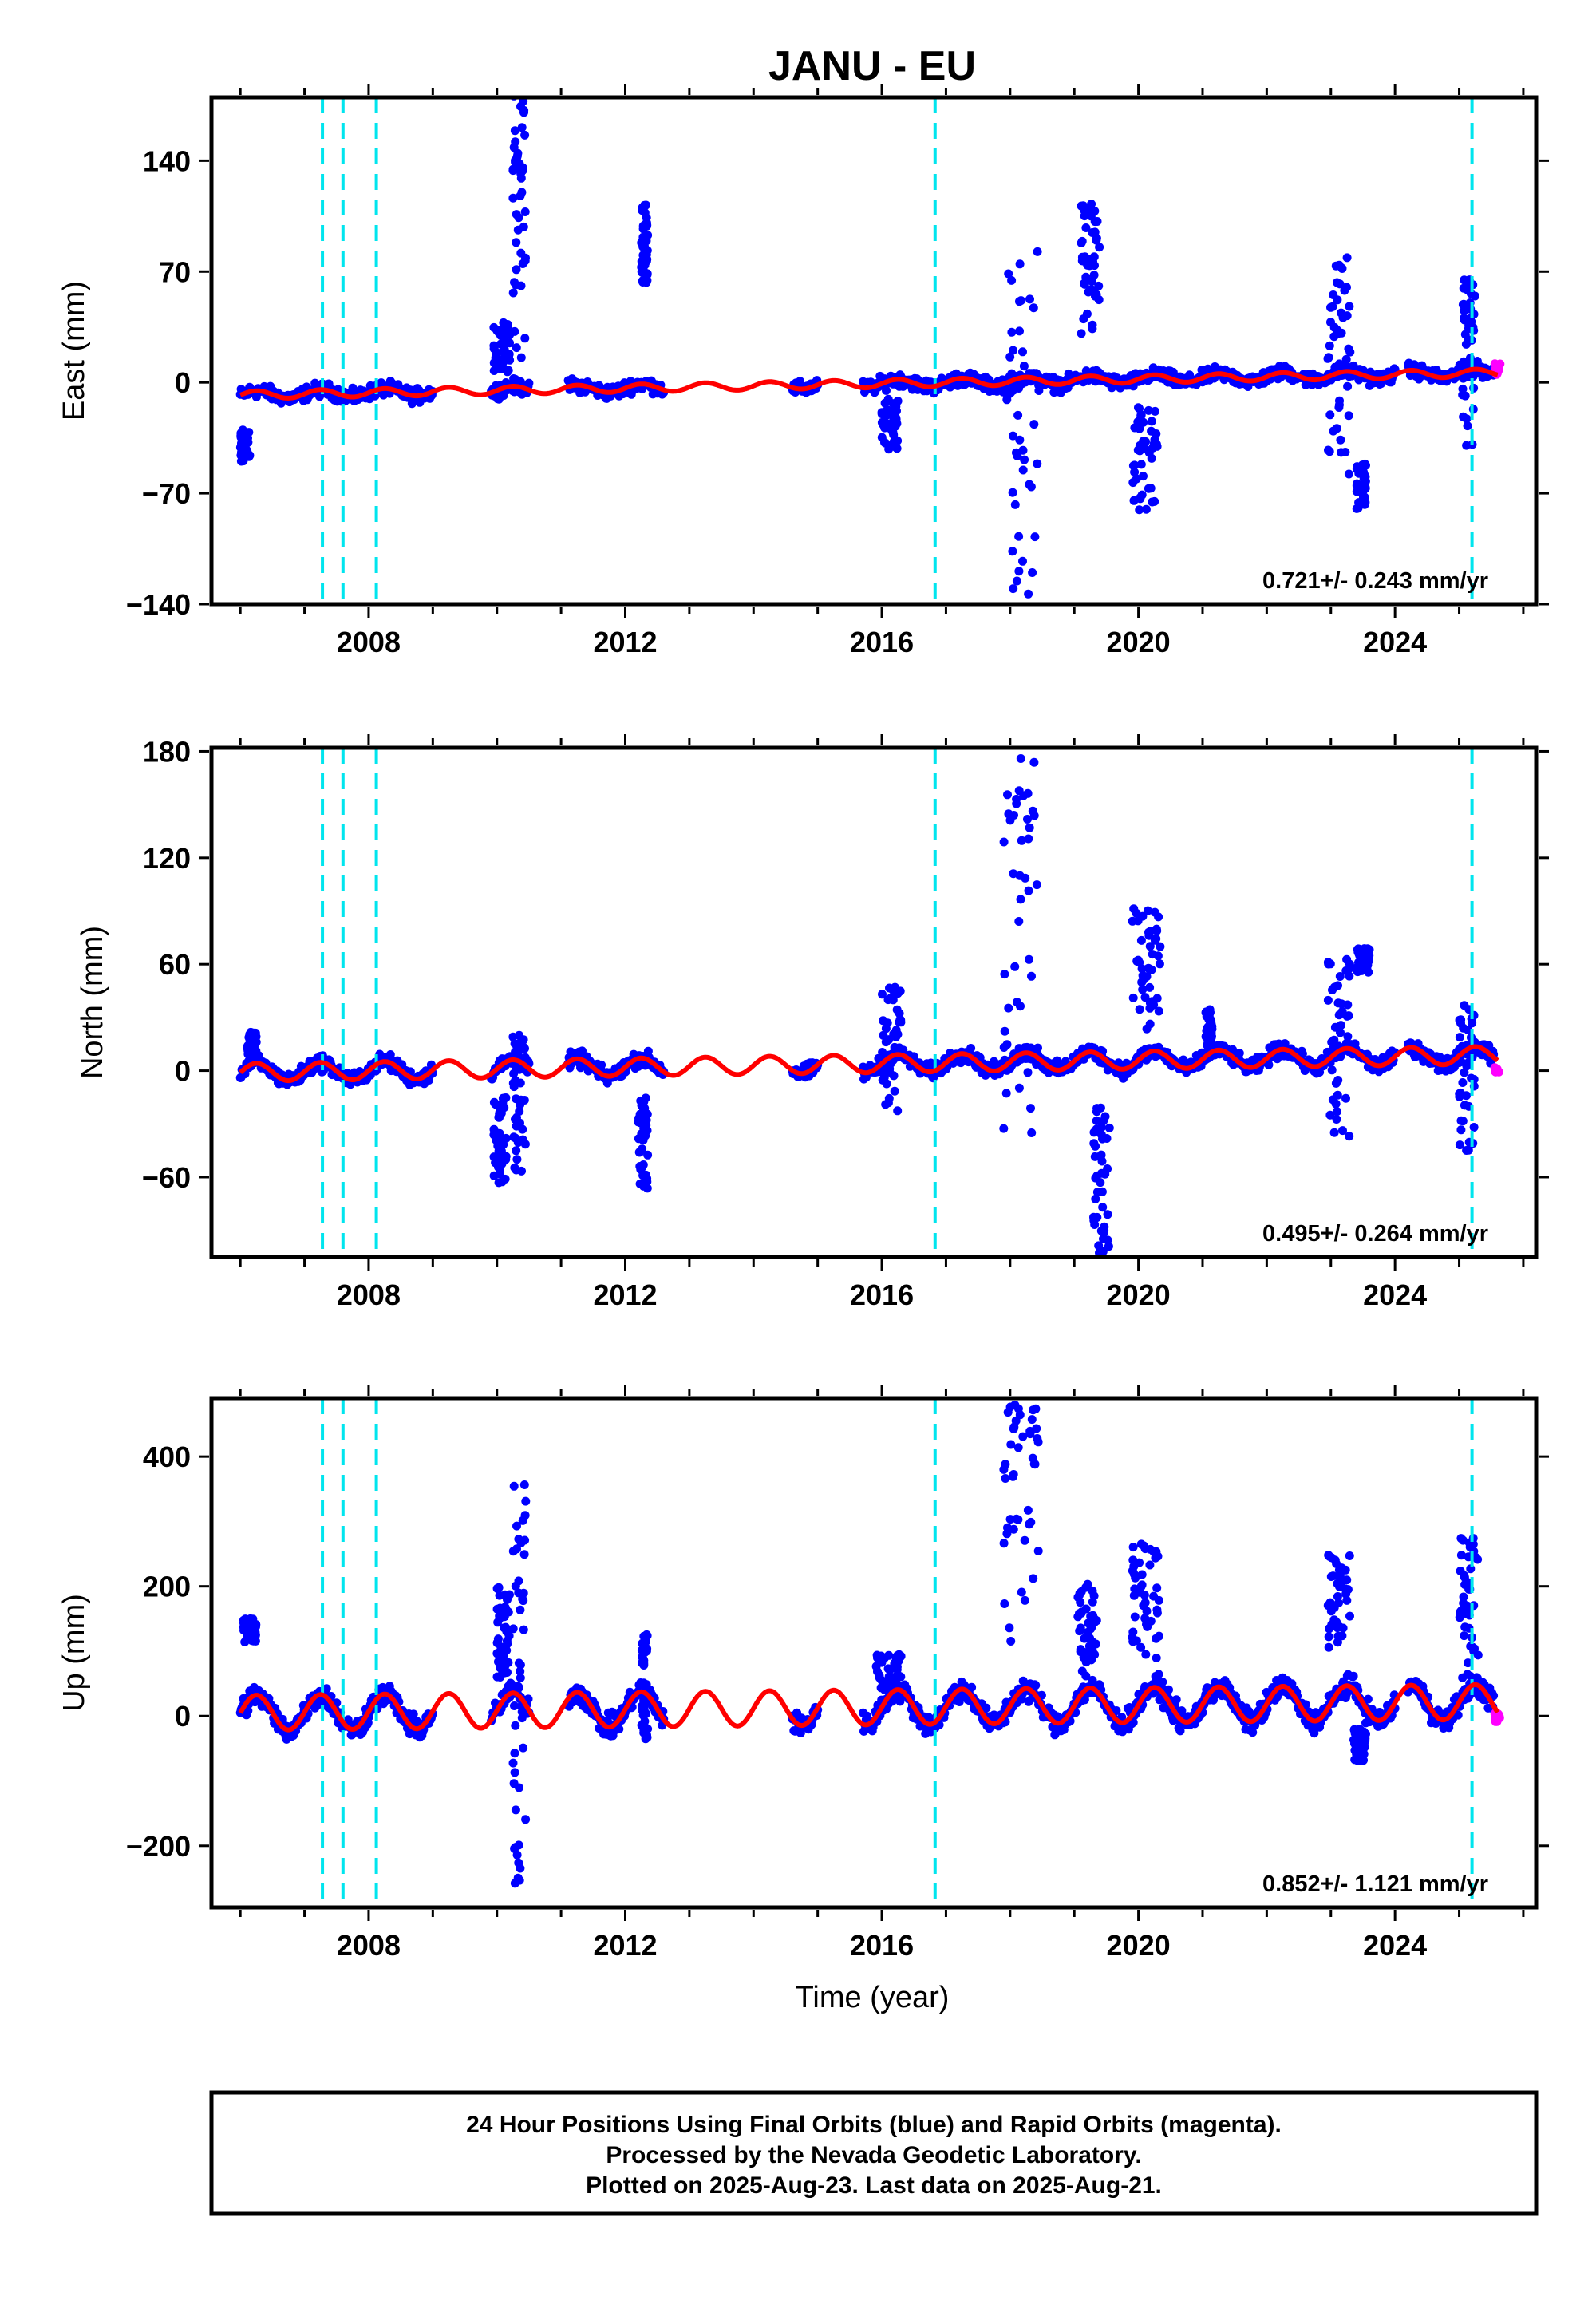 The height and width of the screenshot is (2316, 1596). What do you see at coordinates (1496, 368) in the screenshot?
I see `rapid-point` at bounding box center [1496, 368].